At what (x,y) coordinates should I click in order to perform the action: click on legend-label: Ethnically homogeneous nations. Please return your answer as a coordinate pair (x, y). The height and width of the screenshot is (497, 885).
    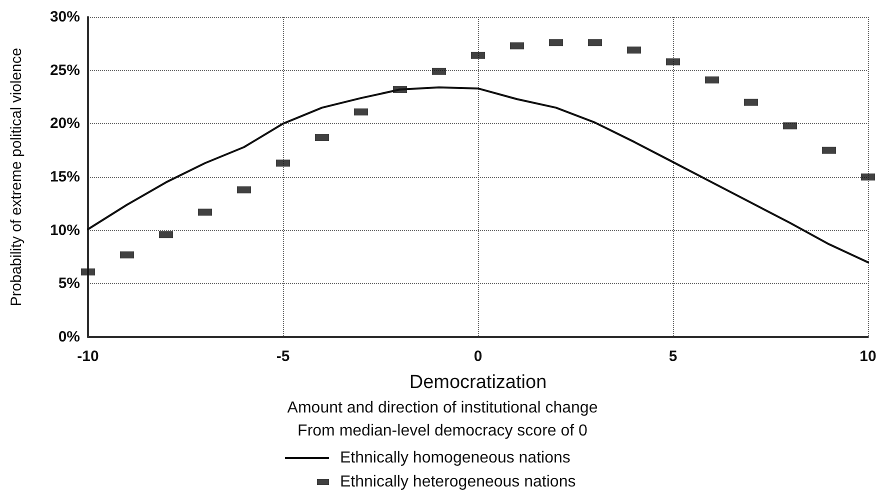
    Looking at the image, I should click on (455, 458).